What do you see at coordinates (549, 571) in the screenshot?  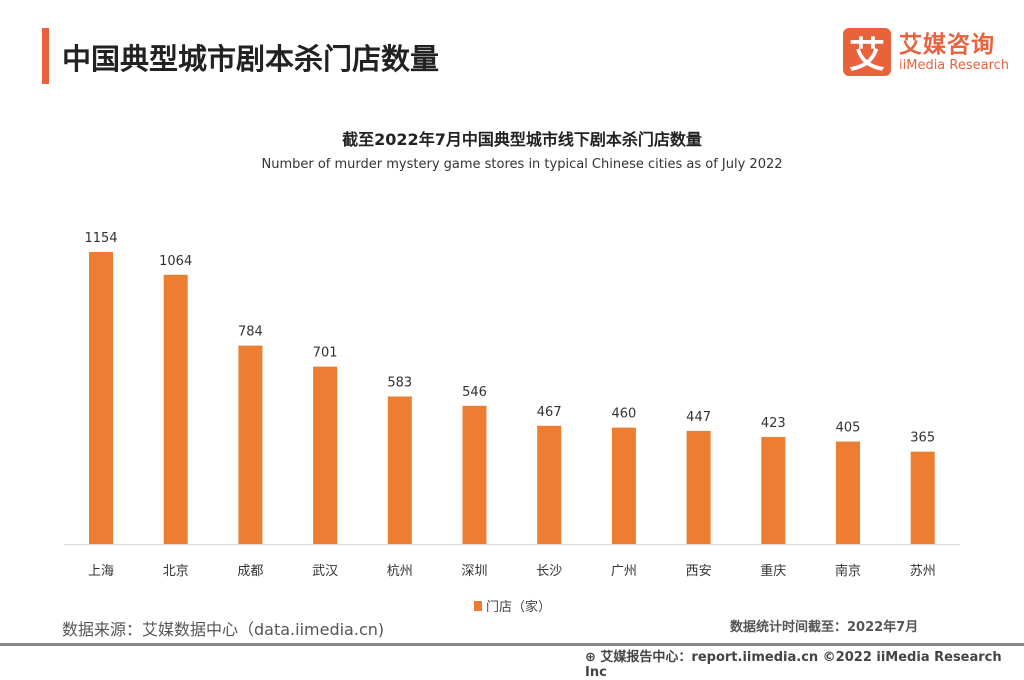 I see `x-tick-label: 长沙` at bounding box center [549, 571].